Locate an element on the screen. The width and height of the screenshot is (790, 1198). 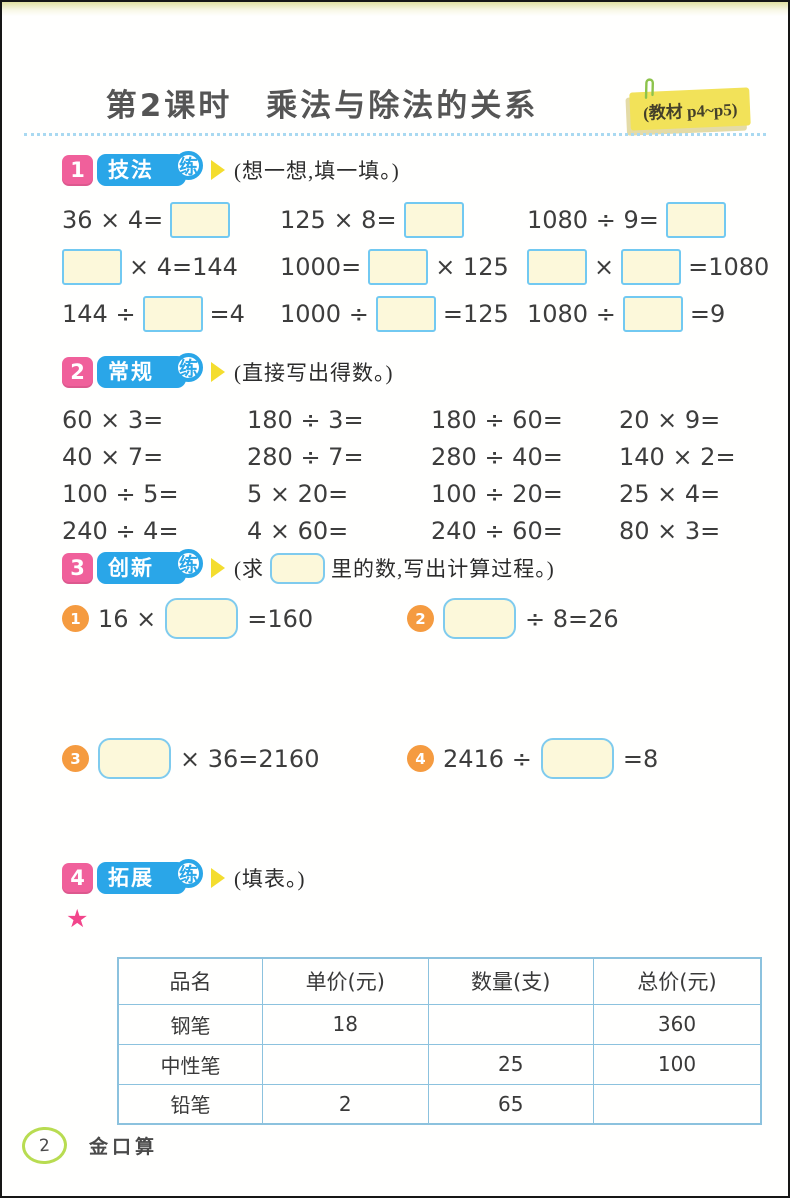
equation: 240 ÷ 60= is located at coordinates (497, 531).